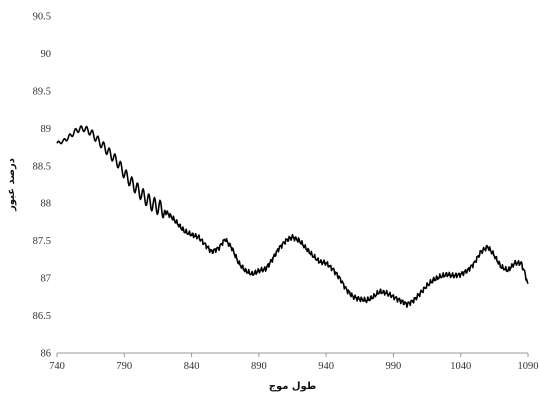 The height and width of the screenshot is (394, 540). Describe the element at coordinates (42, 241) in the screenshot. I see `y-tick-label: 87.5` at that location.